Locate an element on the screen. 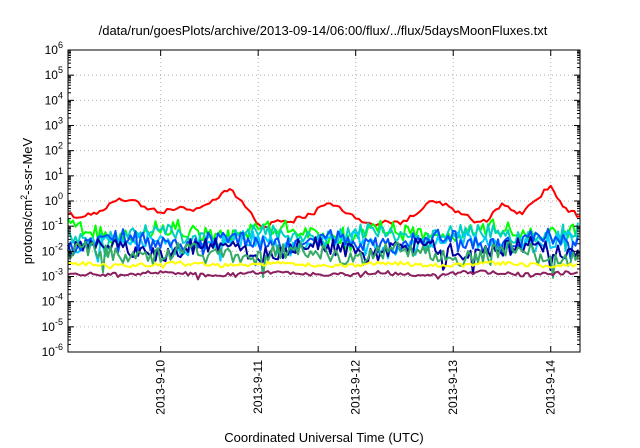 The image size is (640, 448). y-tick-label-exponent: 2 is located at coordinates (60, 146).